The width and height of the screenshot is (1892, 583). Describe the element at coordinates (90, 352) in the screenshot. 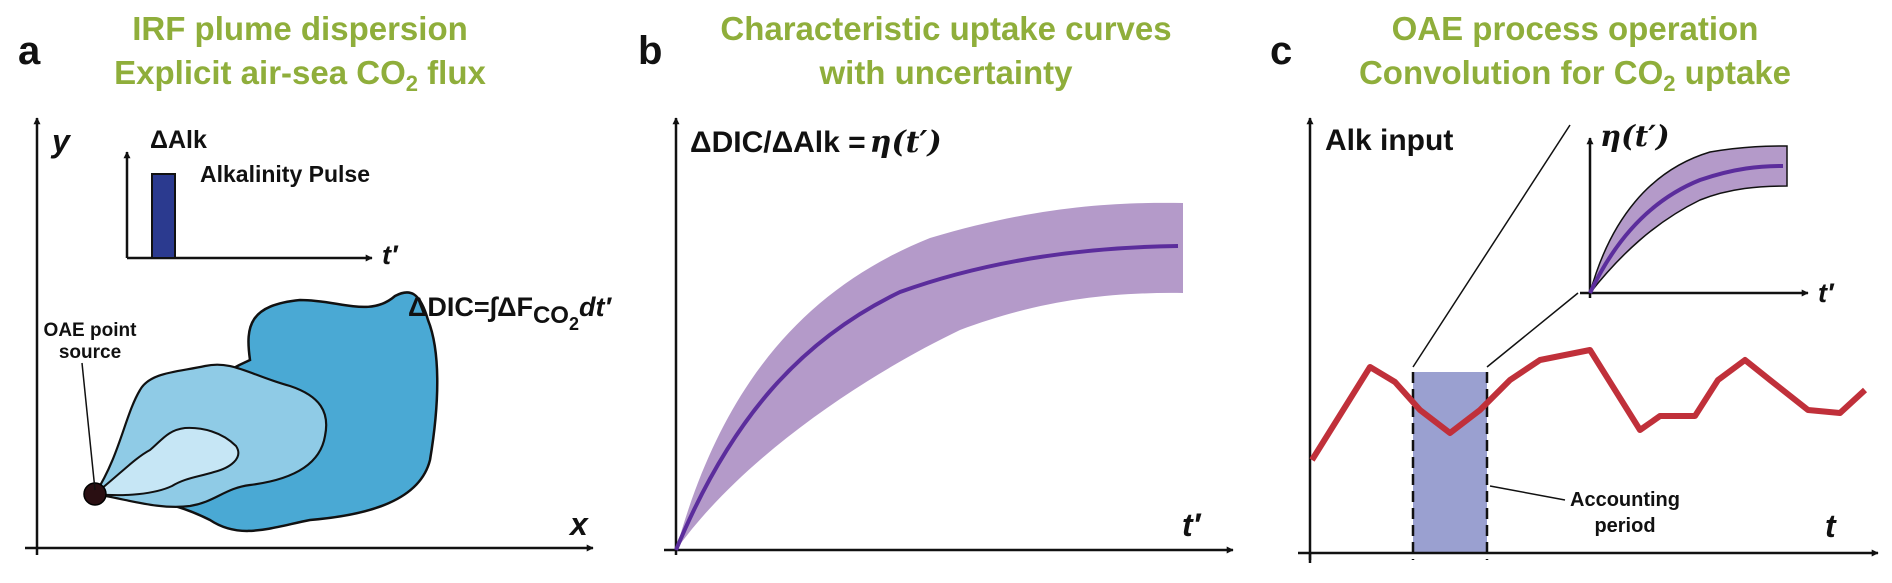

I see `oae-source-label-line2: source` at that location.